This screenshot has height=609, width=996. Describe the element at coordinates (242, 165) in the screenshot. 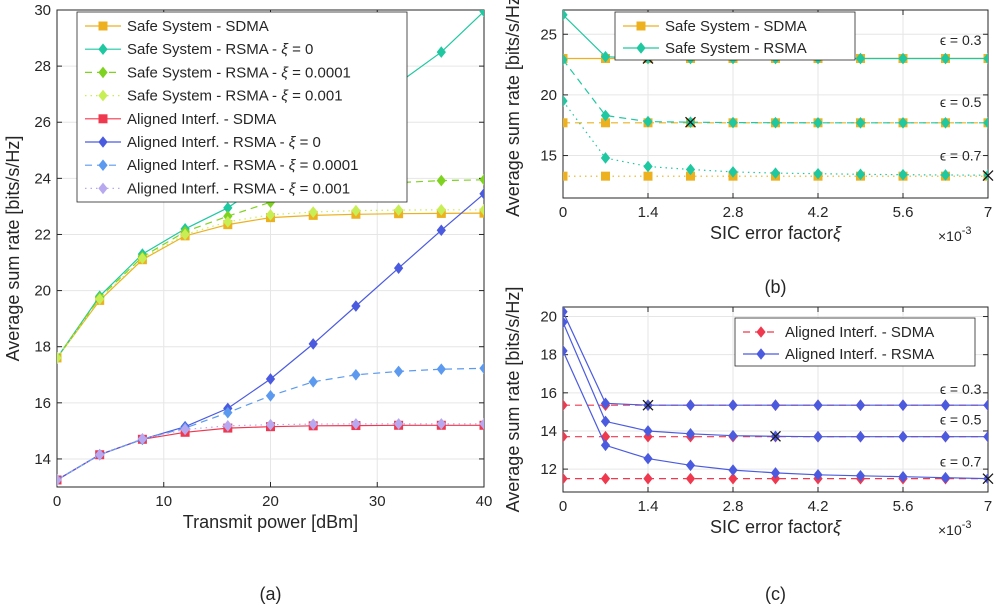

I see `legend-label: Aligned Interf. - RSMA - ξ = 0.0001` at that location.